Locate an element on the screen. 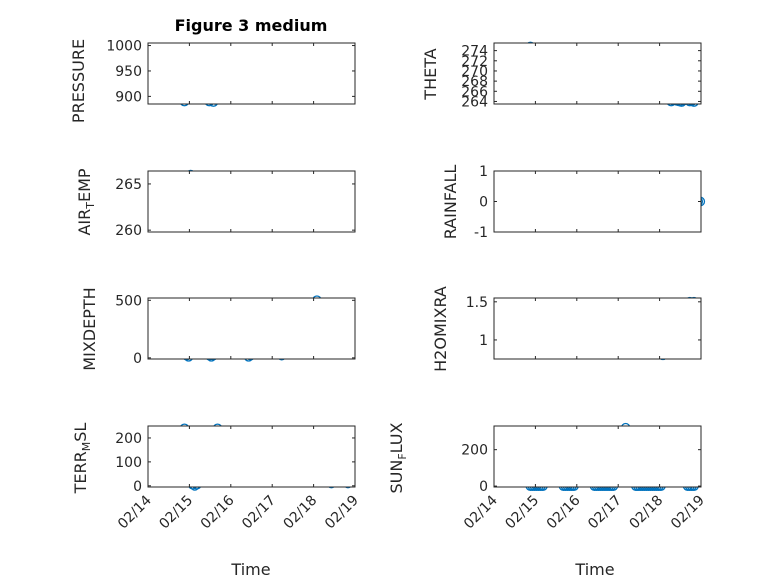 This screenshot has height=583, width=778. xlabel-left: Time is located at coordinates (250, 569).